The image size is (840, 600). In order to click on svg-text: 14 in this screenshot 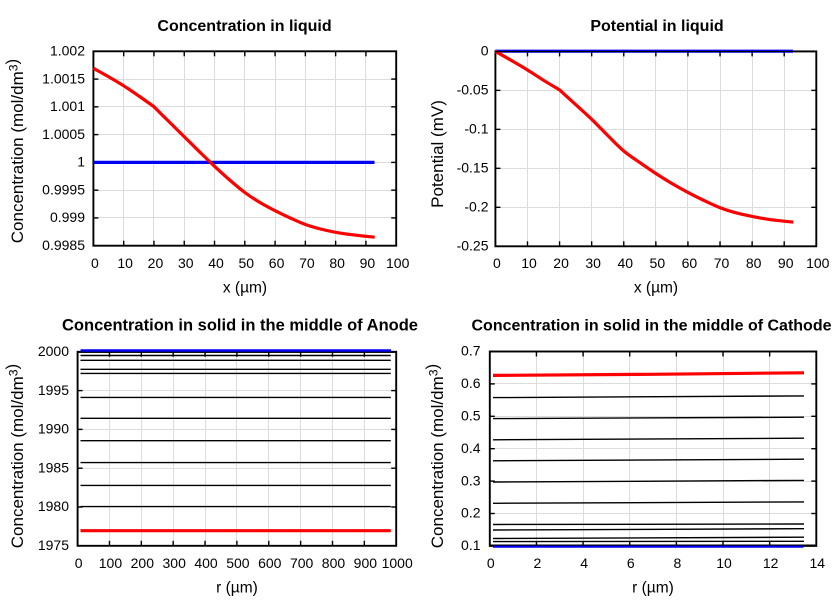, I will do `click(818, 563)`.